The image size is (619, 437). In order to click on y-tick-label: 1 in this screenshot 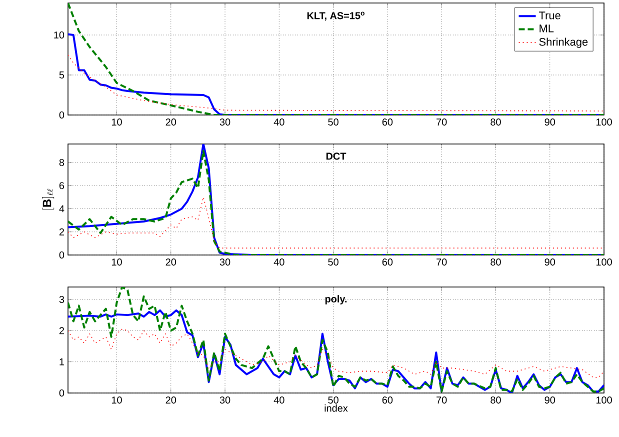, I will do `click(62, 362)`.